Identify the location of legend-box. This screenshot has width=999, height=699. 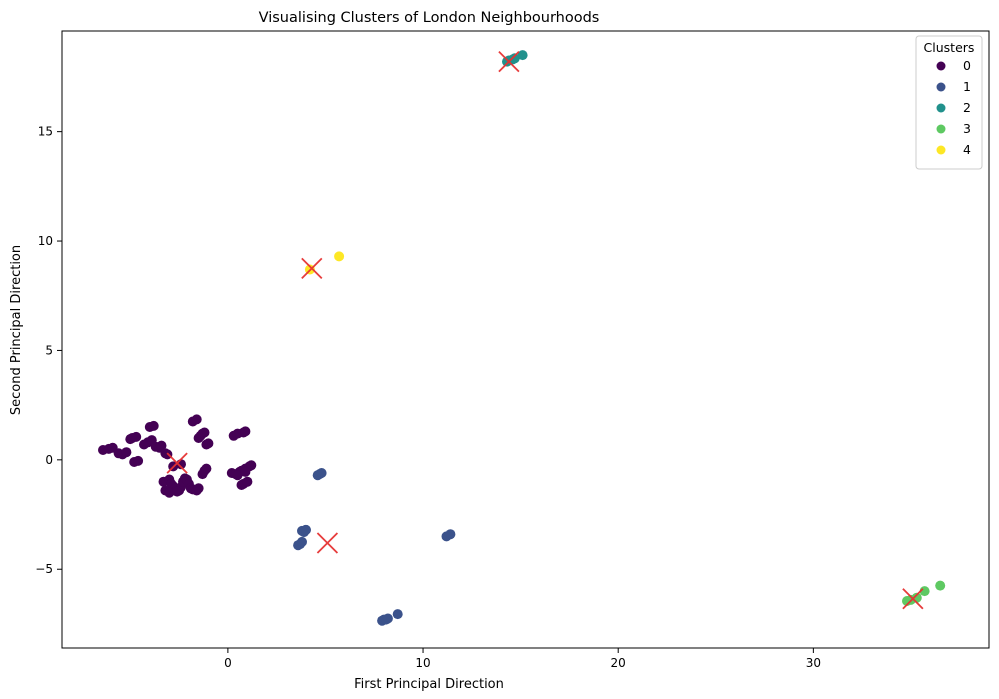
(949, 102).